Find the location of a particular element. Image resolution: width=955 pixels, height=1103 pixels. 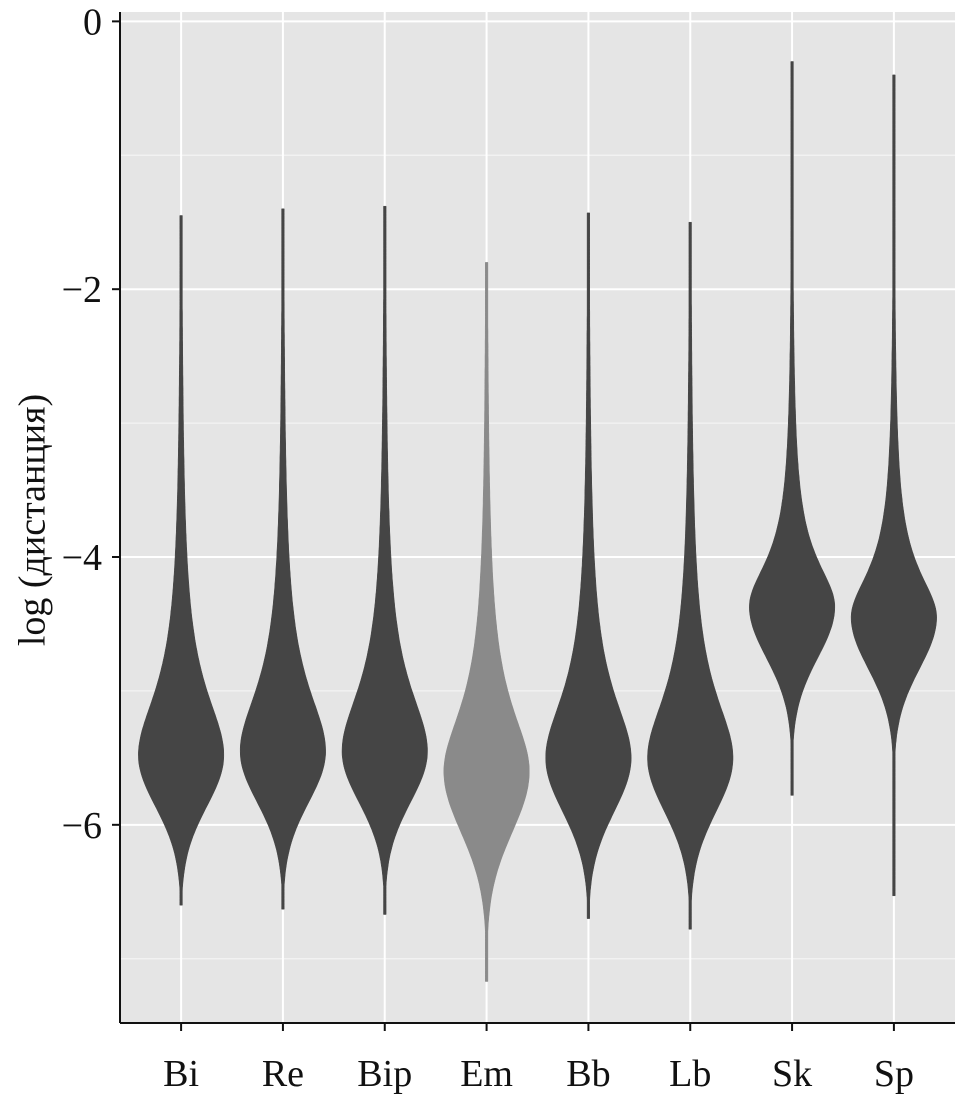

x-tick-label: Sp is located at coordinates (894, 1074).